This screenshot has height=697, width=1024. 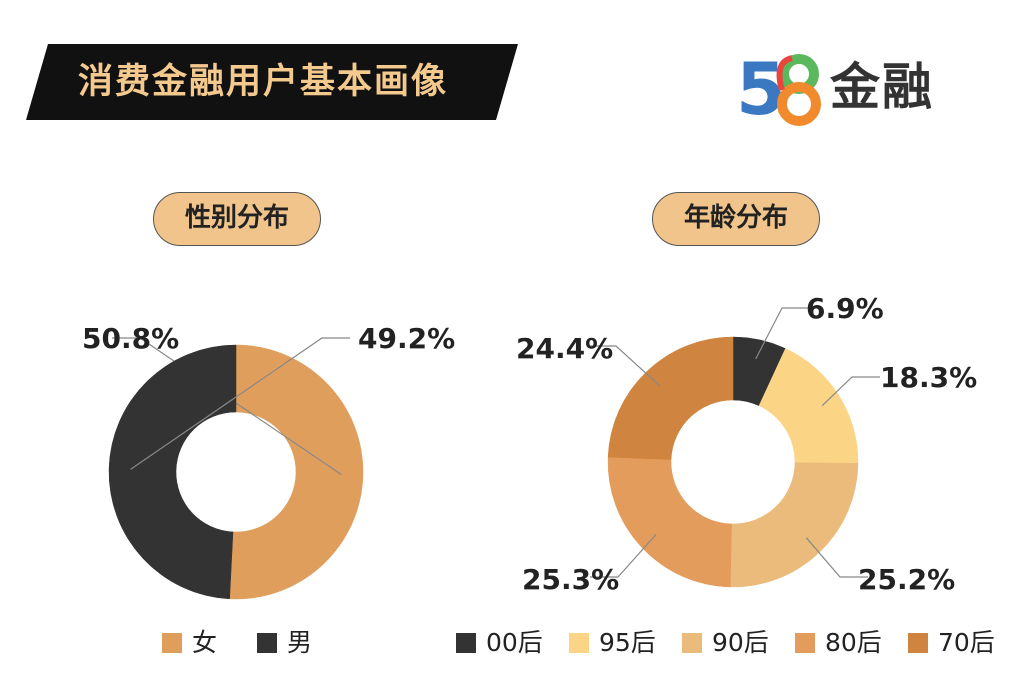 What do you see at coordinates (406, 338) in the screenshot?
I see `chart0-data-label-1: 49.2%` at bounding box center [406, 338].